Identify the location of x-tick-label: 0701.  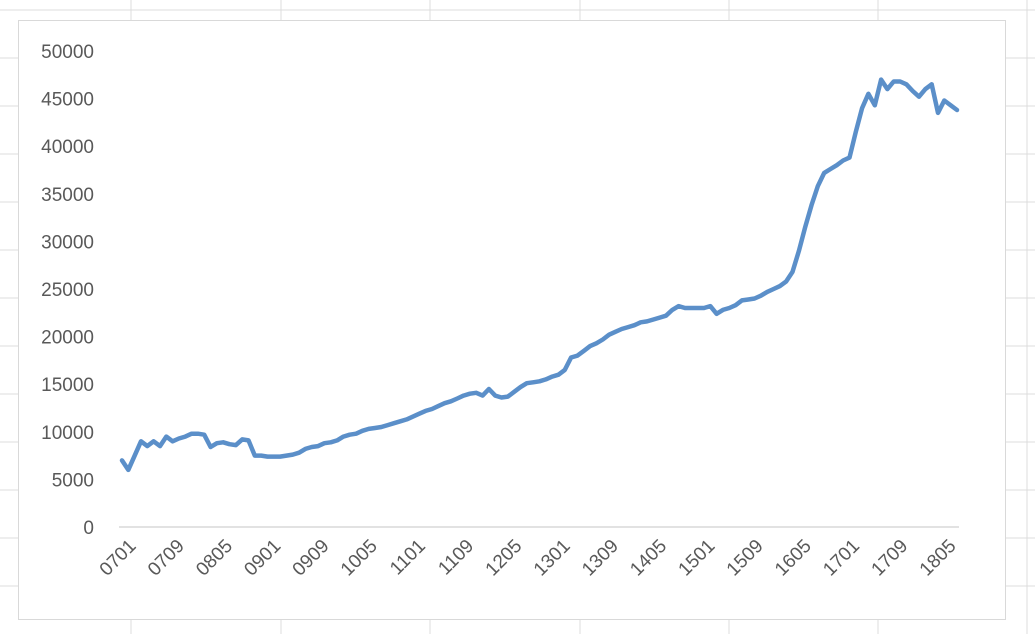
(118, 558).